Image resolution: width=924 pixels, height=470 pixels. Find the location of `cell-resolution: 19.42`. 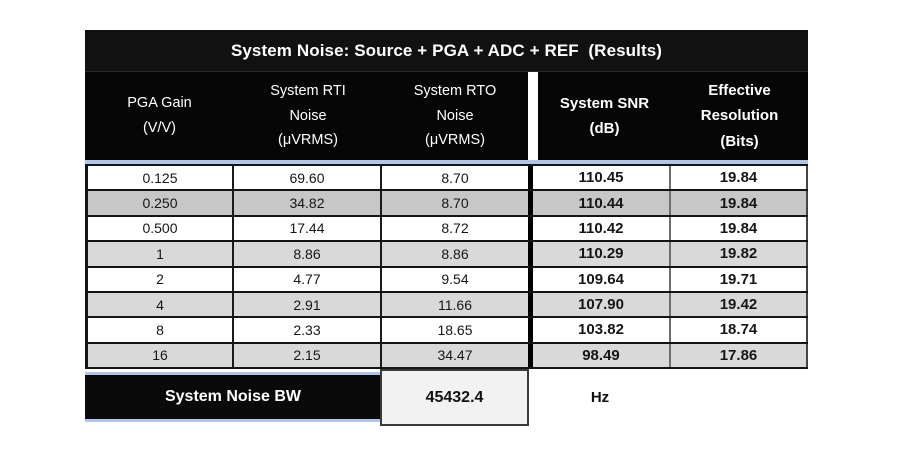

cell-resolution: 19.42 is located at coordinates (739, 304).